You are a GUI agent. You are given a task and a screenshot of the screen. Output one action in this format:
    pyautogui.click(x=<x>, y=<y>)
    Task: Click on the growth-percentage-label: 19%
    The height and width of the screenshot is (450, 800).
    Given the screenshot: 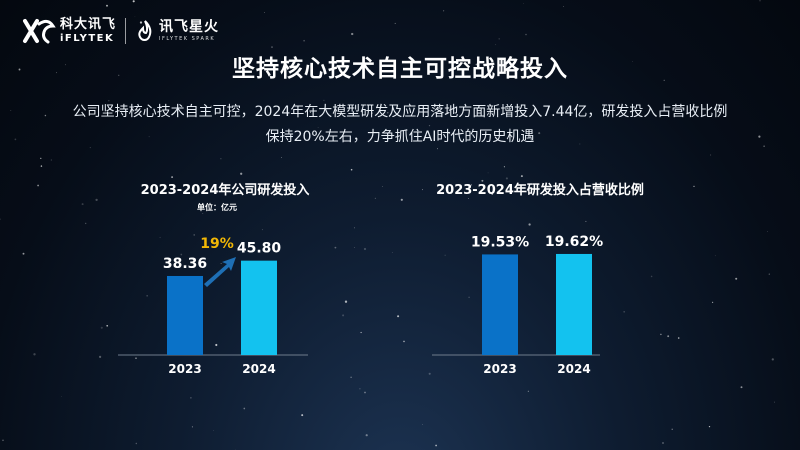 What is the action you would take?
    pyautogui.click(x=217, y=244)
    